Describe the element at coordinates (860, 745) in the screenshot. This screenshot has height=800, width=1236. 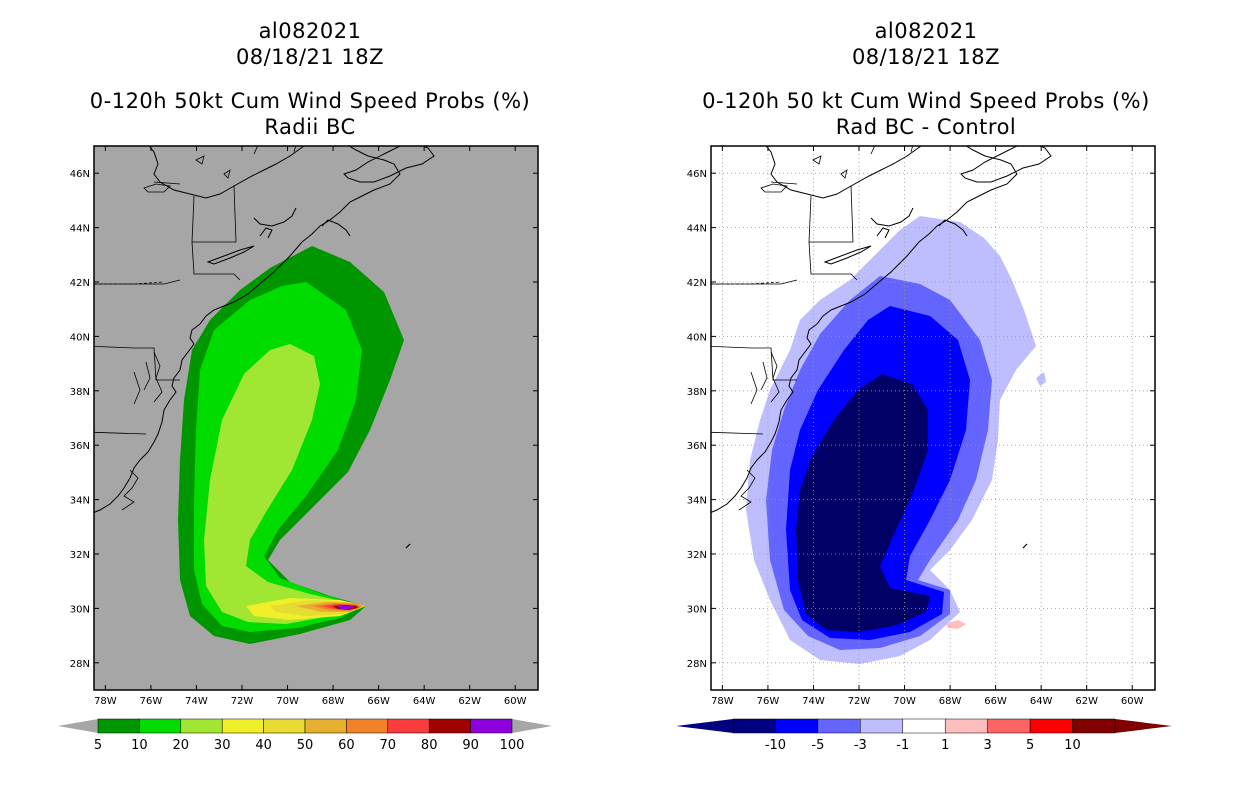
I see `colorbar-label: -3` at that location.